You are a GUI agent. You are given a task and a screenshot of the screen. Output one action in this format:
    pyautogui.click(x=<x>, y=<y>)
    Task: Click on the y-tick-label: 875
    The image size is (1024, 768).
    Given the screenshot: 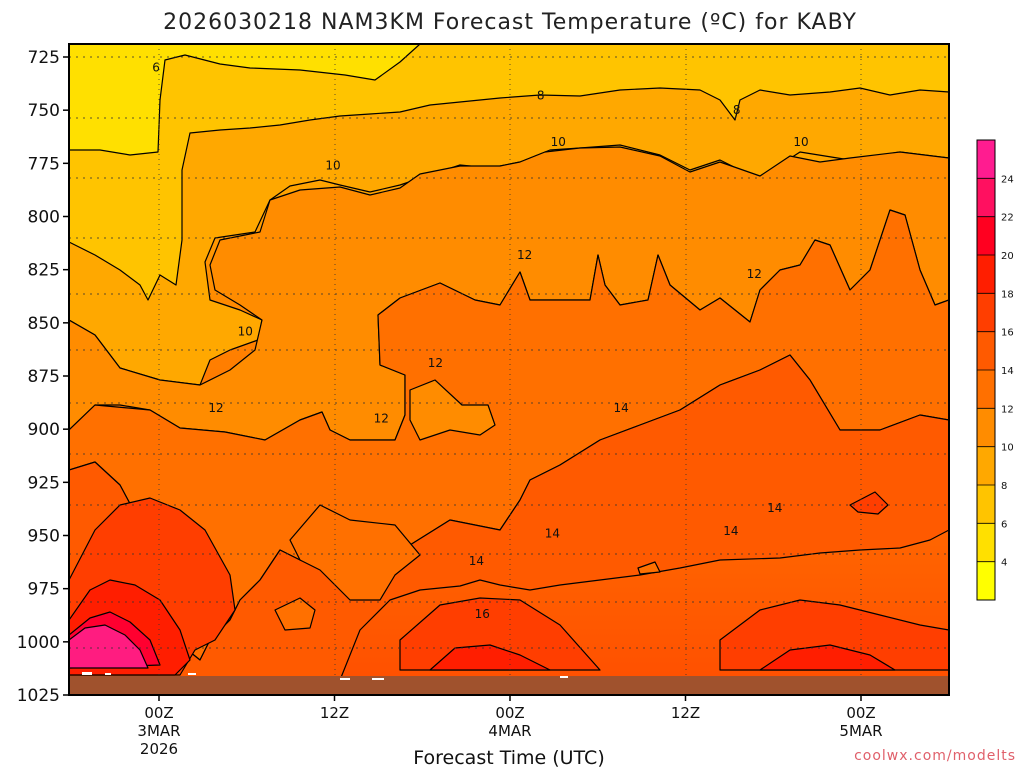 What is the action you would take?
    pyautogui.click(x=44, y=377)
    